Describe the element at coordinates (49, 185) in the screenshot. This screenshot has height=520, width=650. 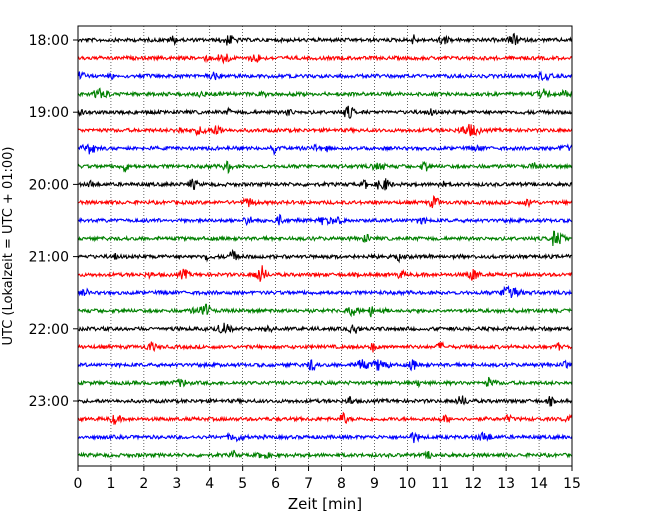
I see `y-tick-label: 20:00` at that location.